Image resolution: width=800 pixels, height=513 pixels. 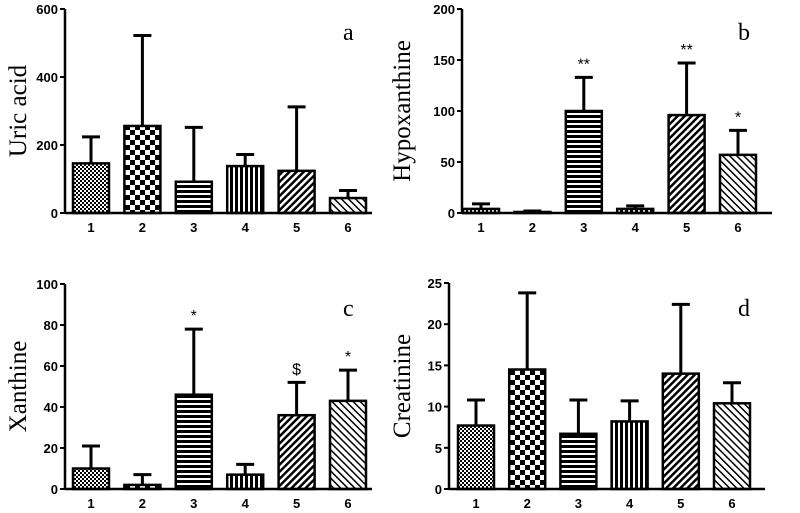 What do you see at coordinates (744, 33) in the screenshot?
I see `panel-label: b` at bounding box center [744, 33].